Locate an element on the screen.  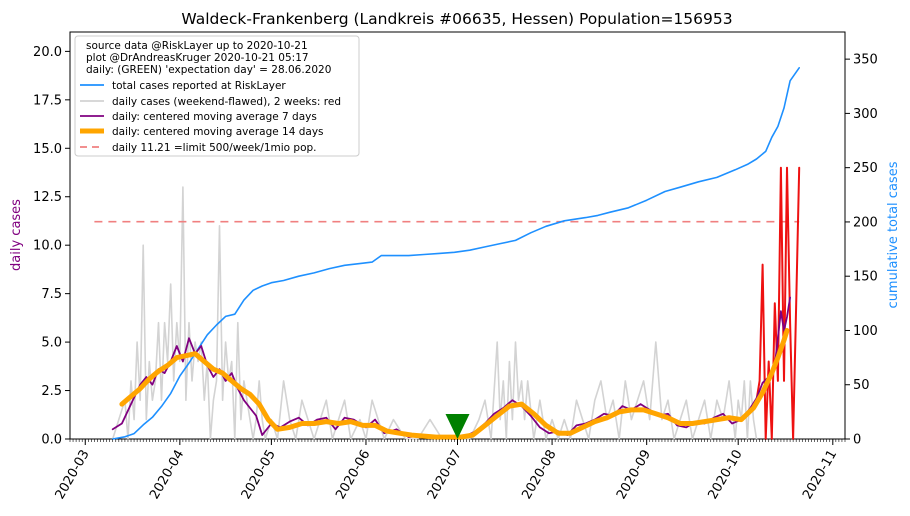
left-y-tick-label: 5.0 is located at coordinates (51, 343).